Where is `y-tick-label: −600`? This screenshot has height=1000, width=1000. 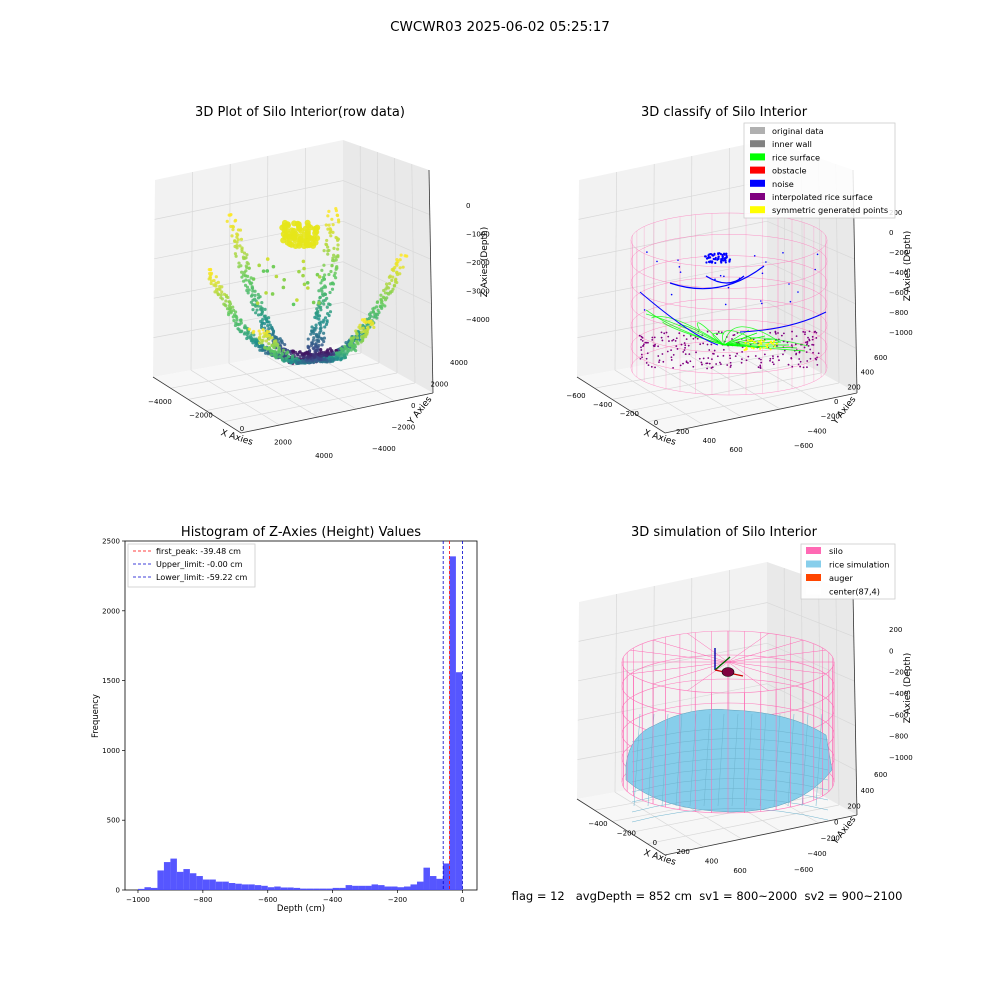 y-tick-label: −600 is located at coordinates (803, 446).